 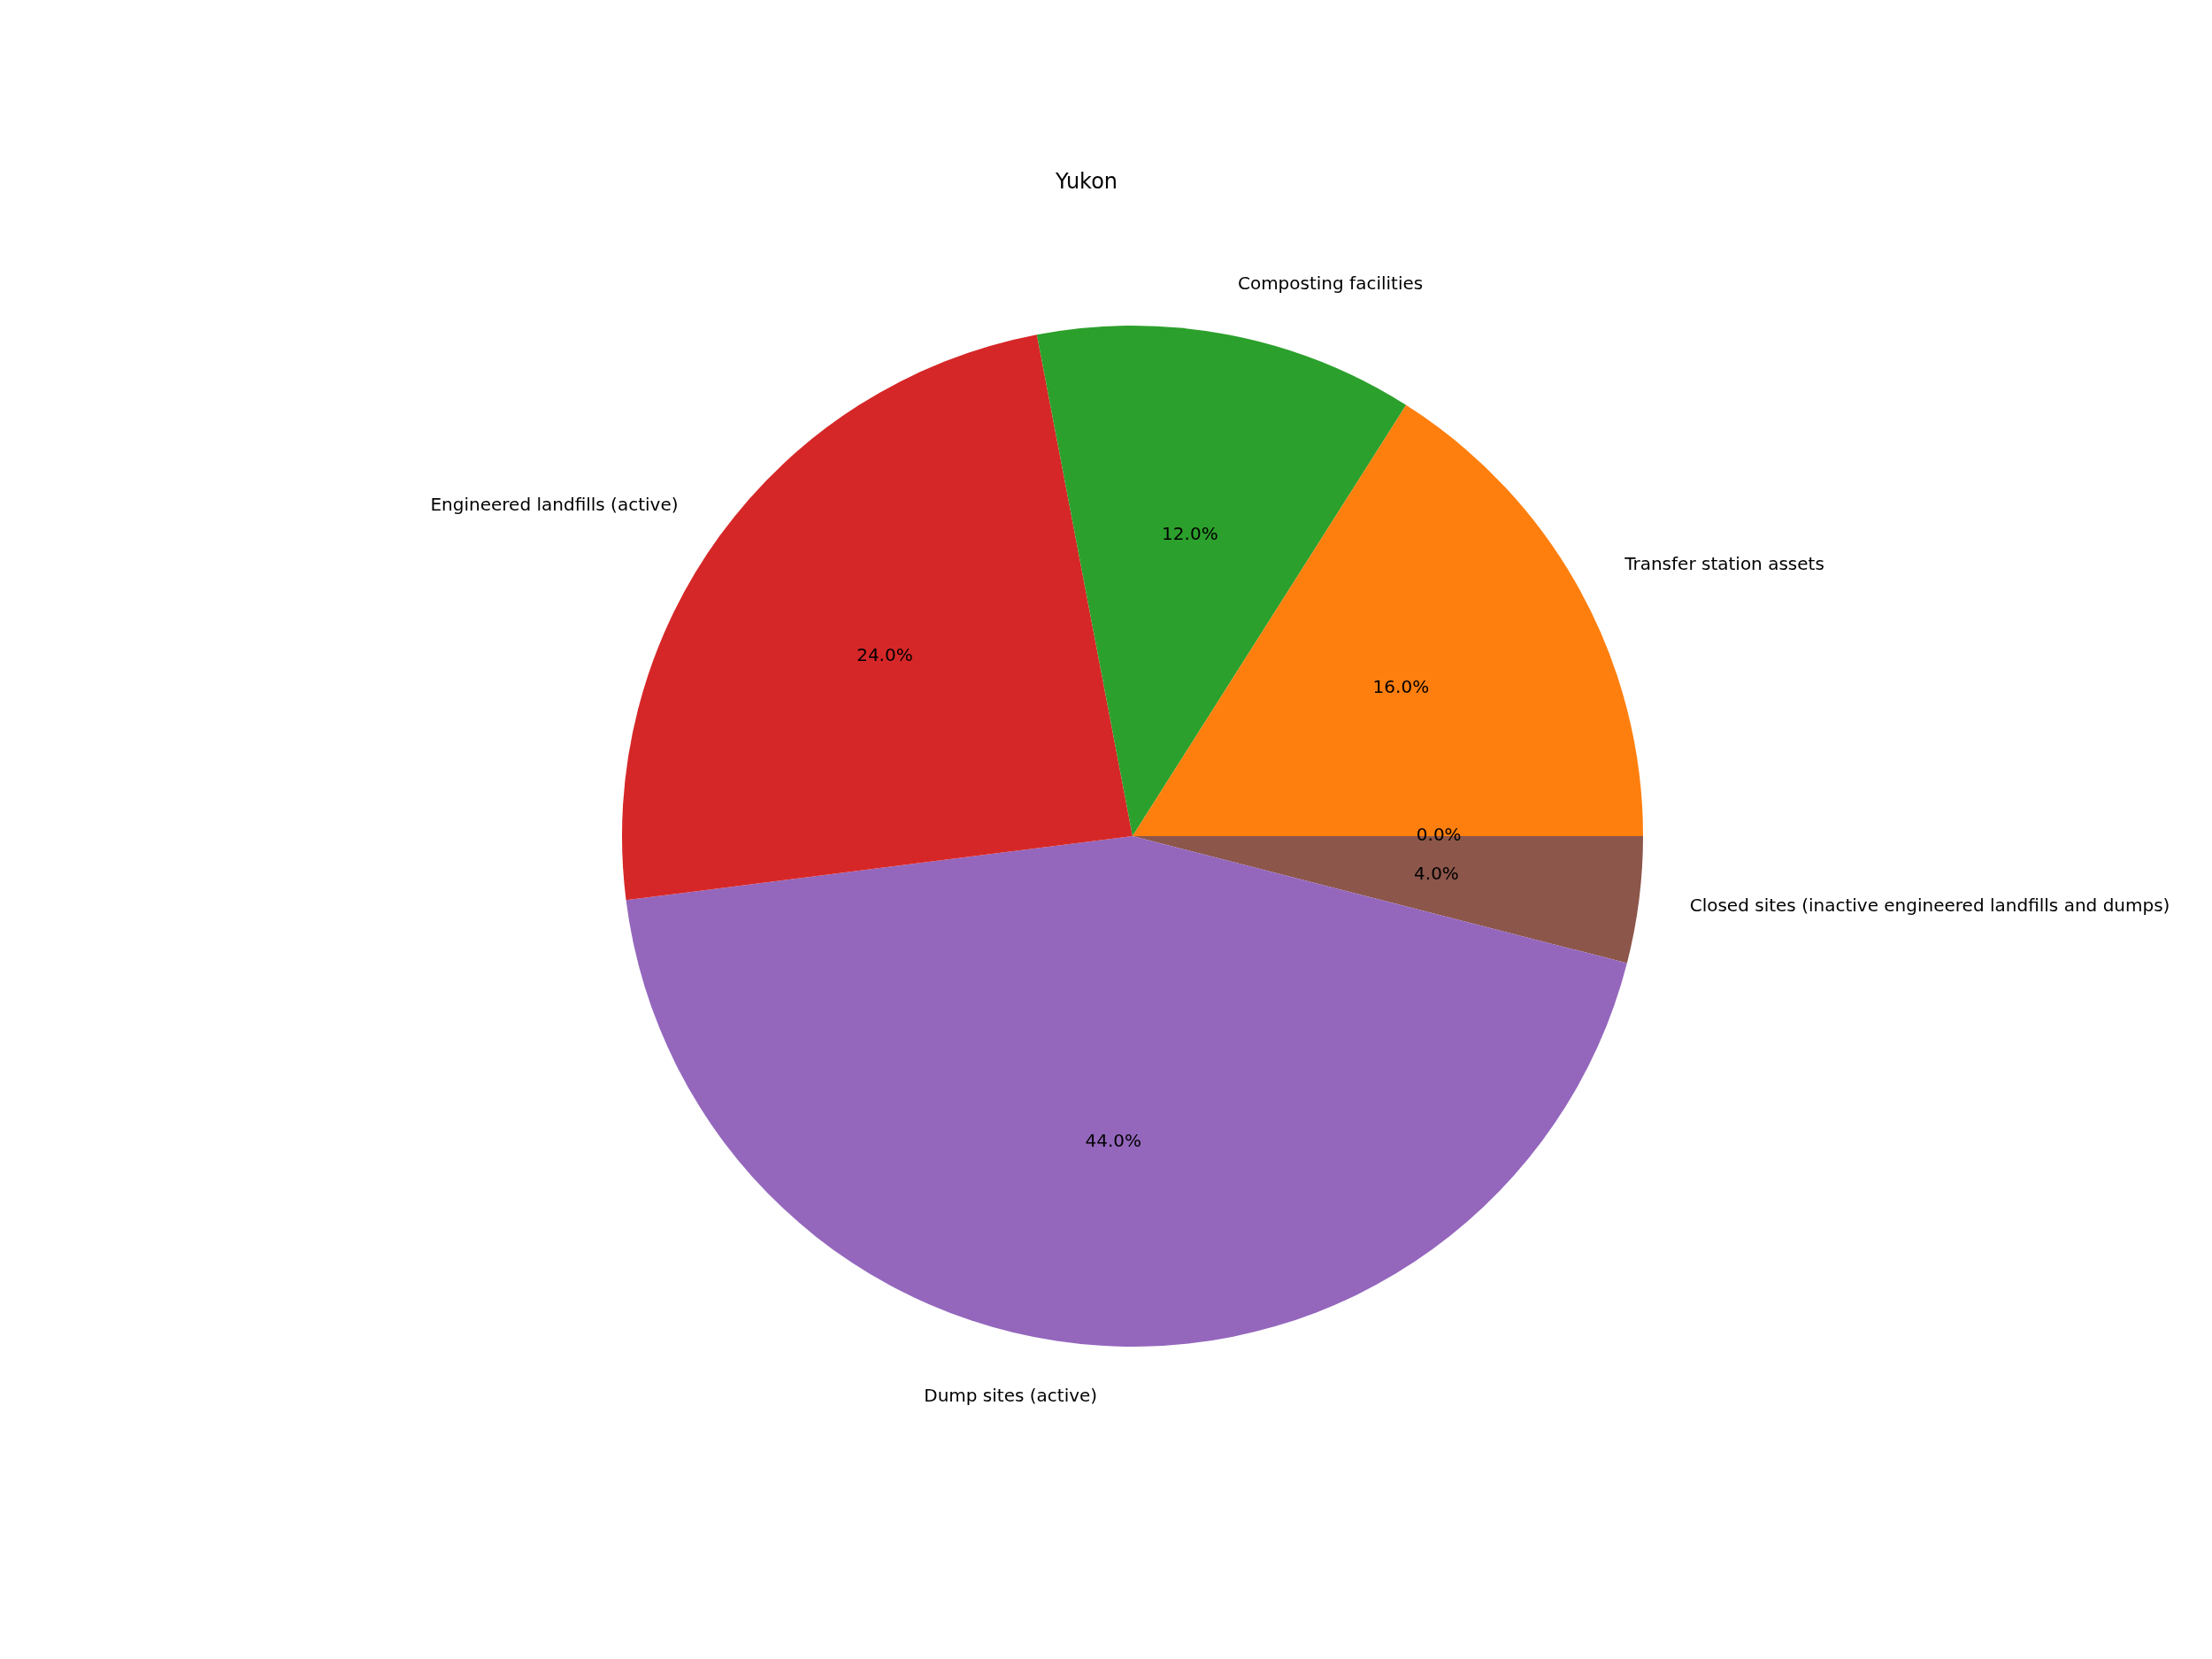 I want to click on data-label: 4.0%, so click(x=1437, y=873).